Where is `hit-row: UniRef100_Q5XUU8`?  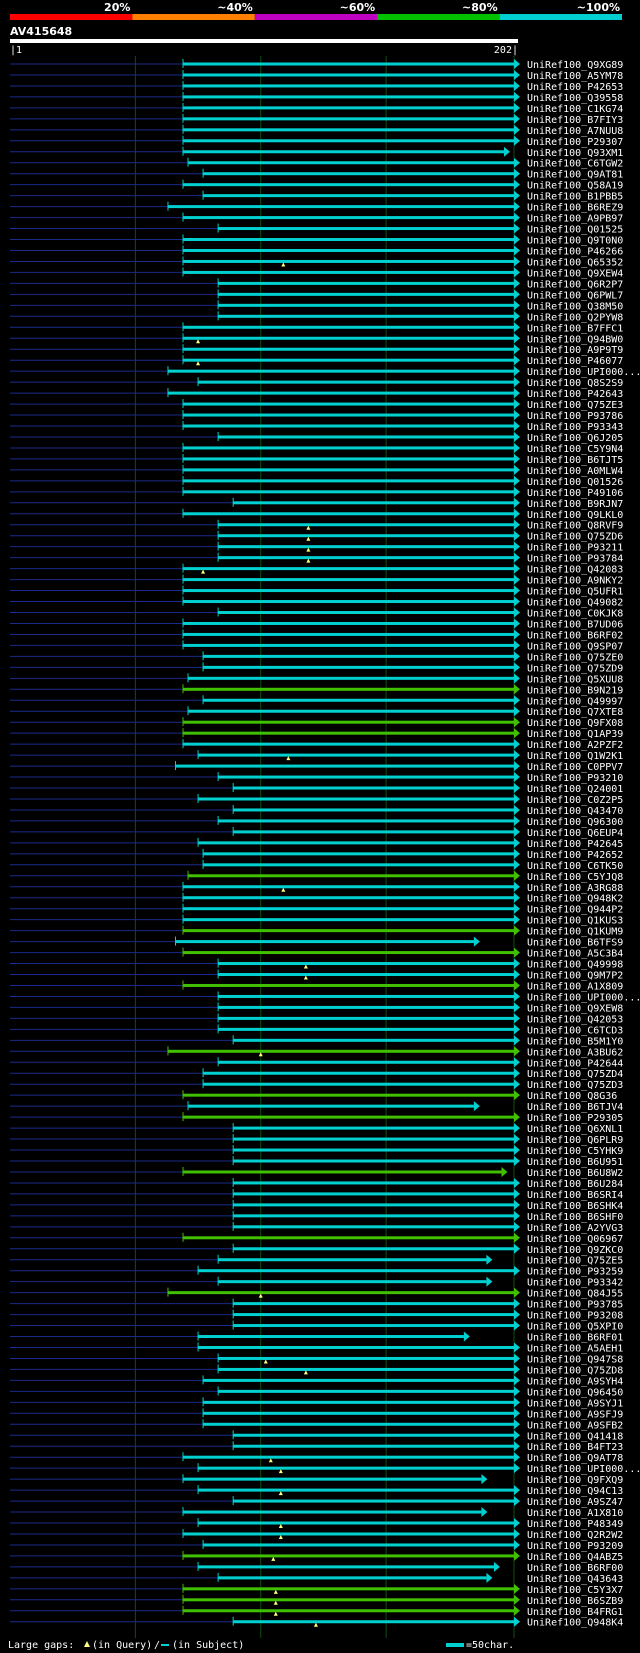 hit-row: UniRef100_Q5XUU8 is located at coordinates (316, 679).